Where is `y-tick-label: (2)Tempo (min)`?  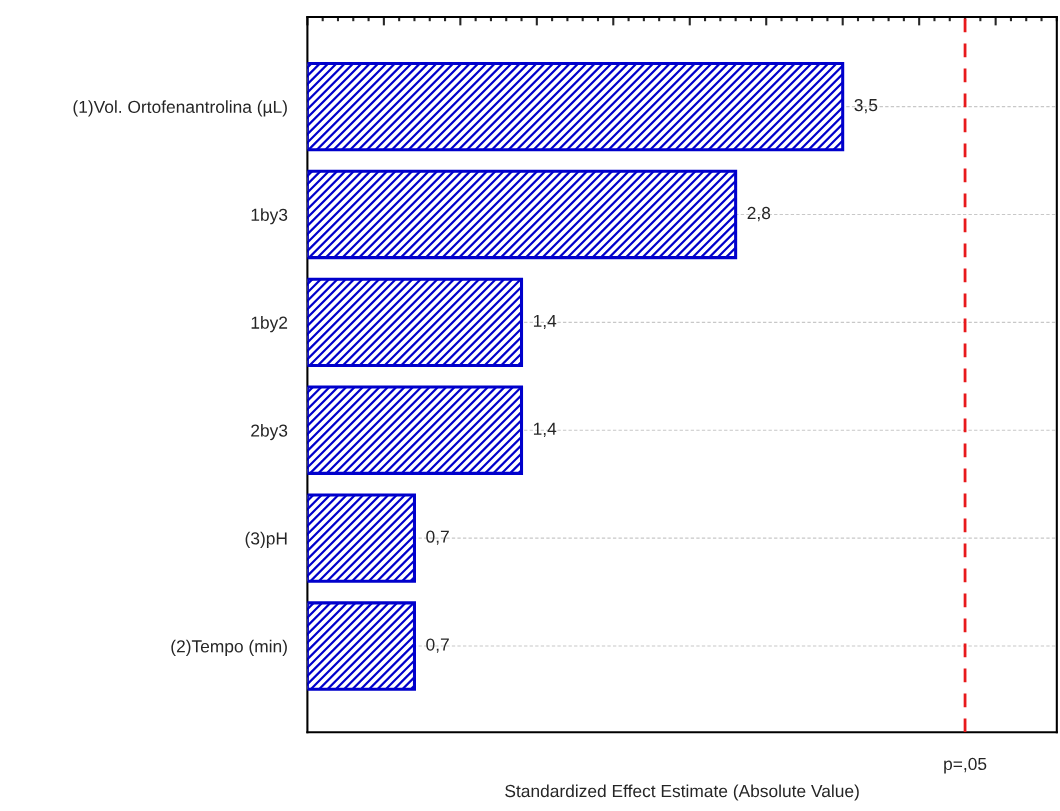 y-tick-label: (2)Tempo (min) is located at coordinates (229, 647).